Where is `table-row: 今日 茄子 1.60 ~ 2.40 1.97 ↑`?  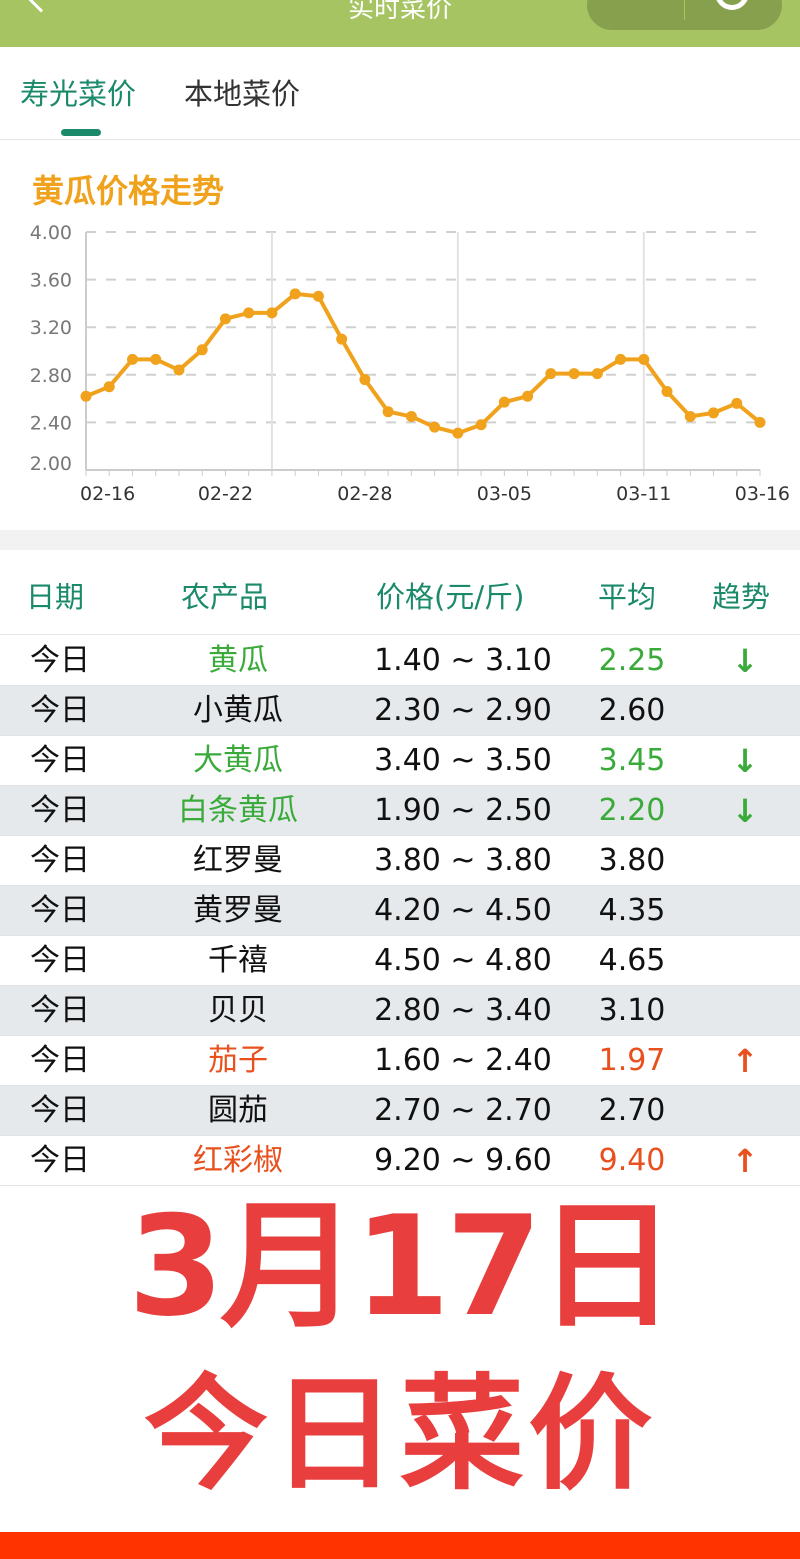 table-row: 今日 茄子 1.60 ~ 2.40 1.97 ↑ is located at coordinates (400, 1061).